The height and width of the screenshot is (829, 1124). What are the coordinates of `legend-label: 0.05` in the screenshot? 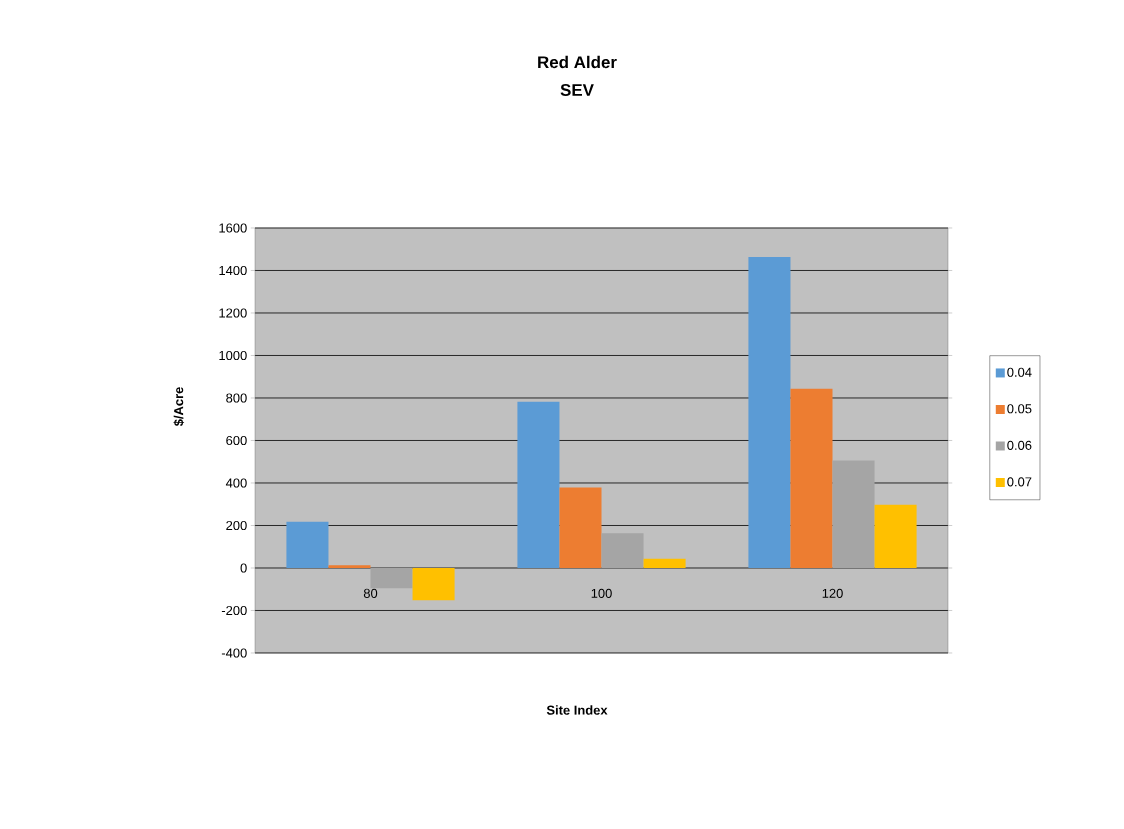 It's located at (1019, 409).